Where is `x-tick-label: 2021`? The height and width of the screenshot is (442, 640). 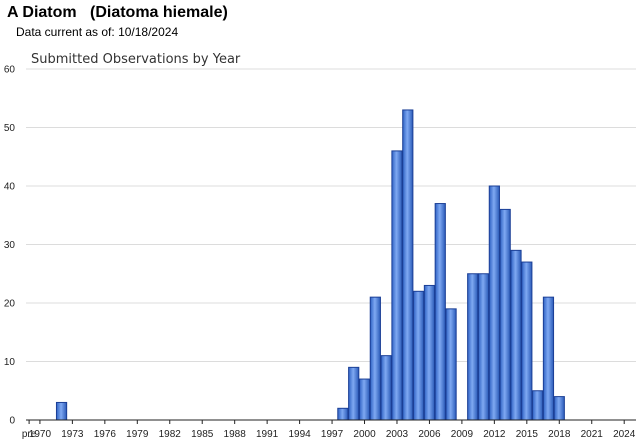
x-tick-label: 2021 is located at coordinates (592, 434).